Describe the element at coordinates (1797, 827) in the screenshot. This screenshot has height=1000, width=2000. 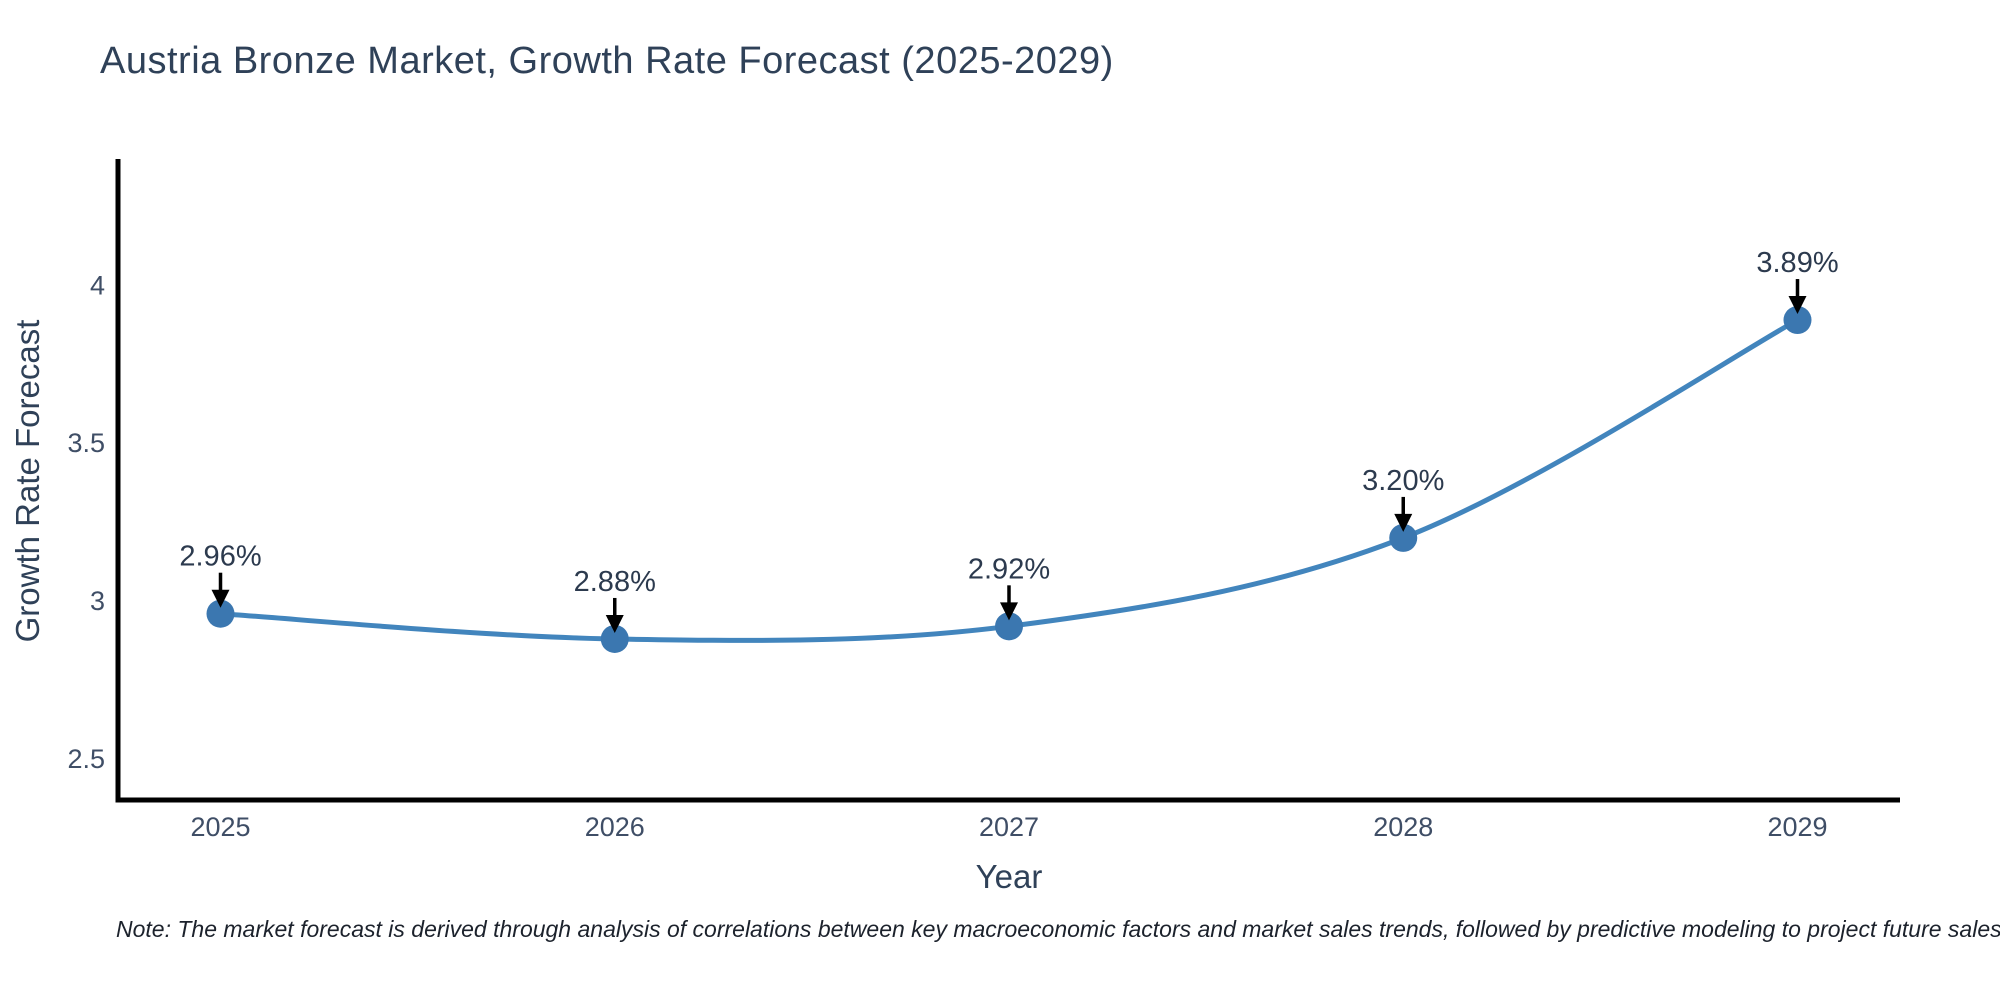
I see `x-tick-label: 2029` at that location.